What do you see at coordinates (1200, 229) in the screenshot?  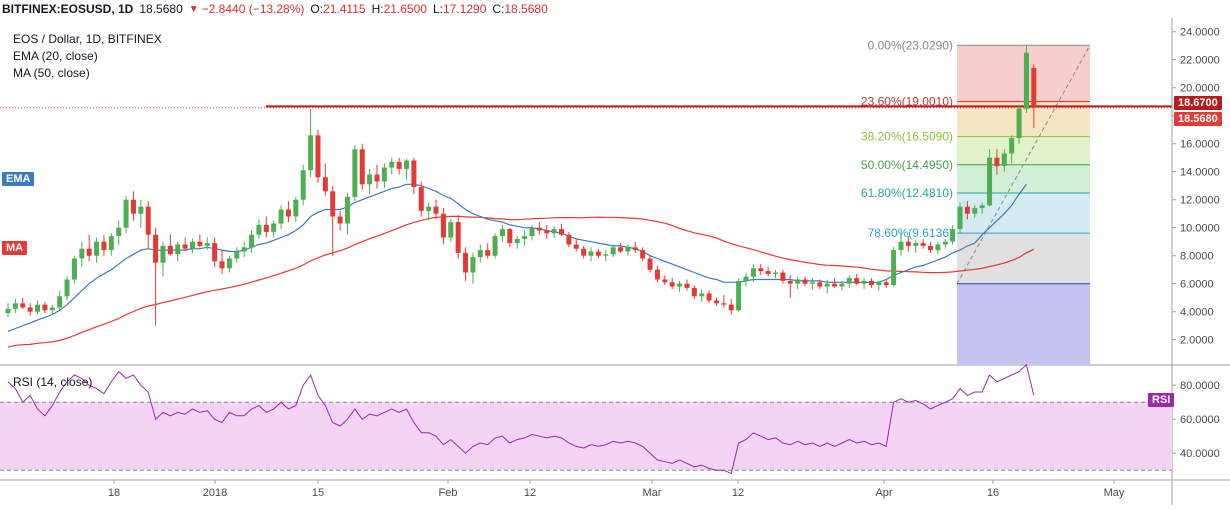 I see `price-tick-label: 10.0000` at bounding box center [1200, 229].